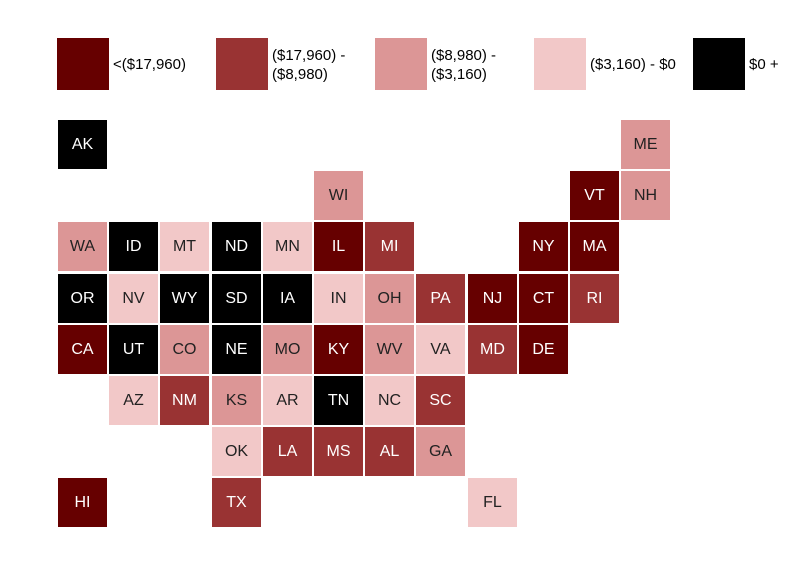 This screenshot has height=567, width=806. What do you see at coordinates (287, 349) in the screenshot?
I see `state-tile-mo: MO` at bounding box center [287, 349].